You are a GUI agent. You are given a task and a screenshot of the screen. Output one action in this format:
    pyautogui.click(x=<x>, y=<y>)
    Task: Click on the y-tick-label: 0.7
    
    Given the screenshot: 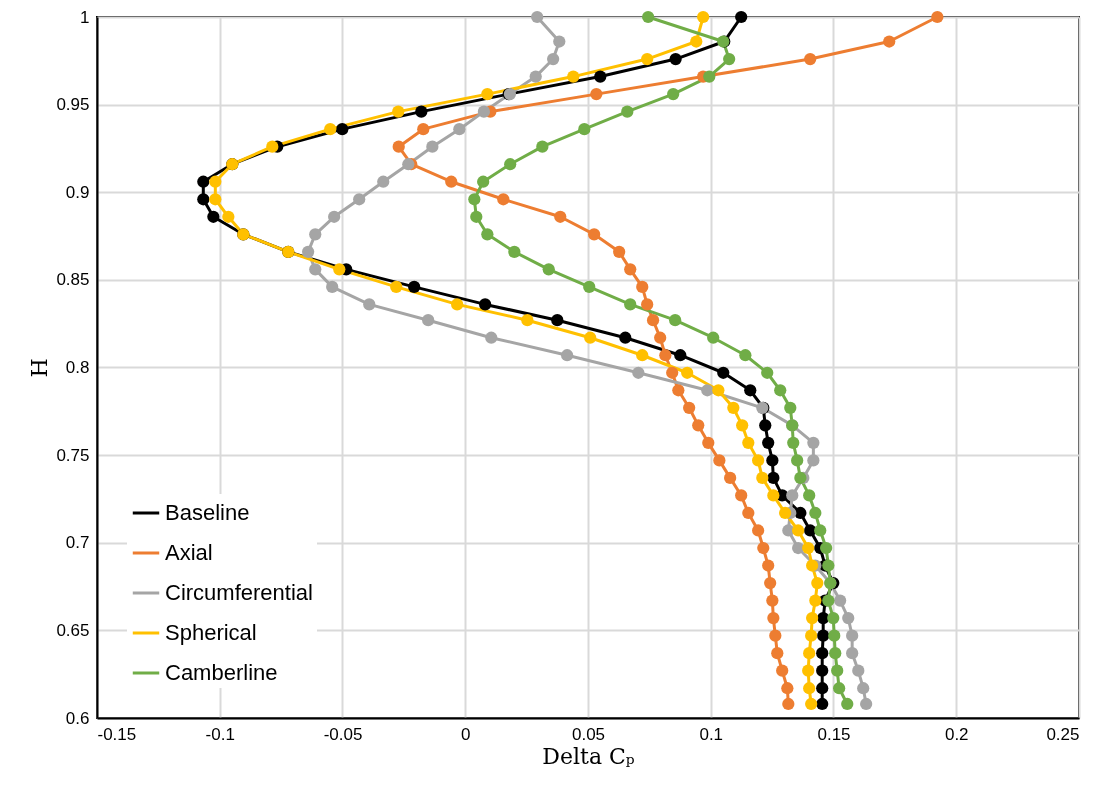 What is the action you would take?
    pyautogui.click(x=77, y=543)
    